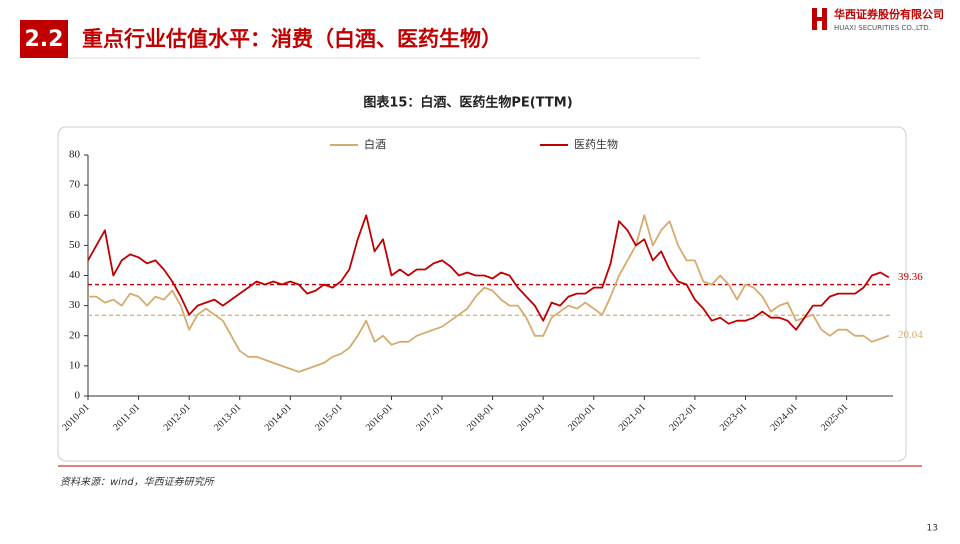 The width and height of the screenshot is (960, 544). What do you see at coordinates (783, 417) in the screenshot?
I see `x-tick-label: 2024-01` at bounding box center [783, 417].